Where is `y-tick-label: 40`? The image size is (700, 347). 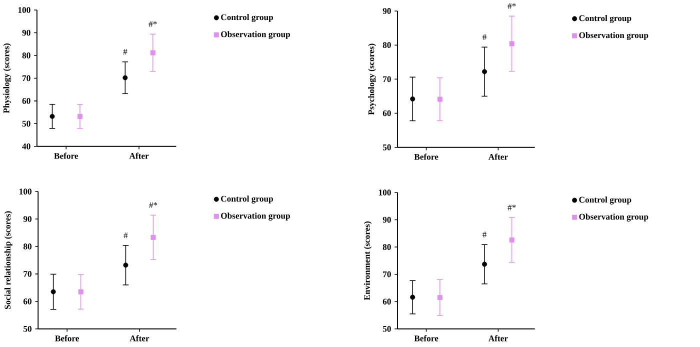
y-tick-label: 40 is located at coordinates (26, 146).